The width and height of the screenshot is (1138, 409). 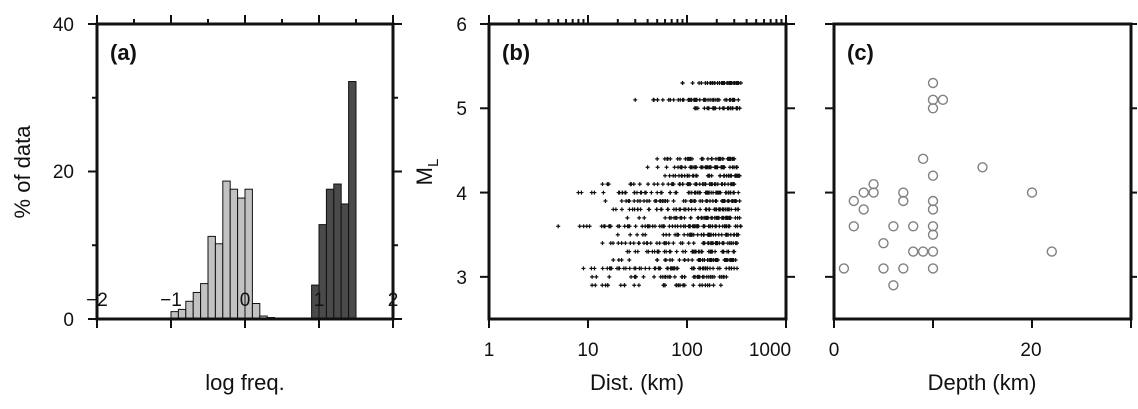 I want to click on y-tick-label-a-2: 40, so click(x=63, y=25).